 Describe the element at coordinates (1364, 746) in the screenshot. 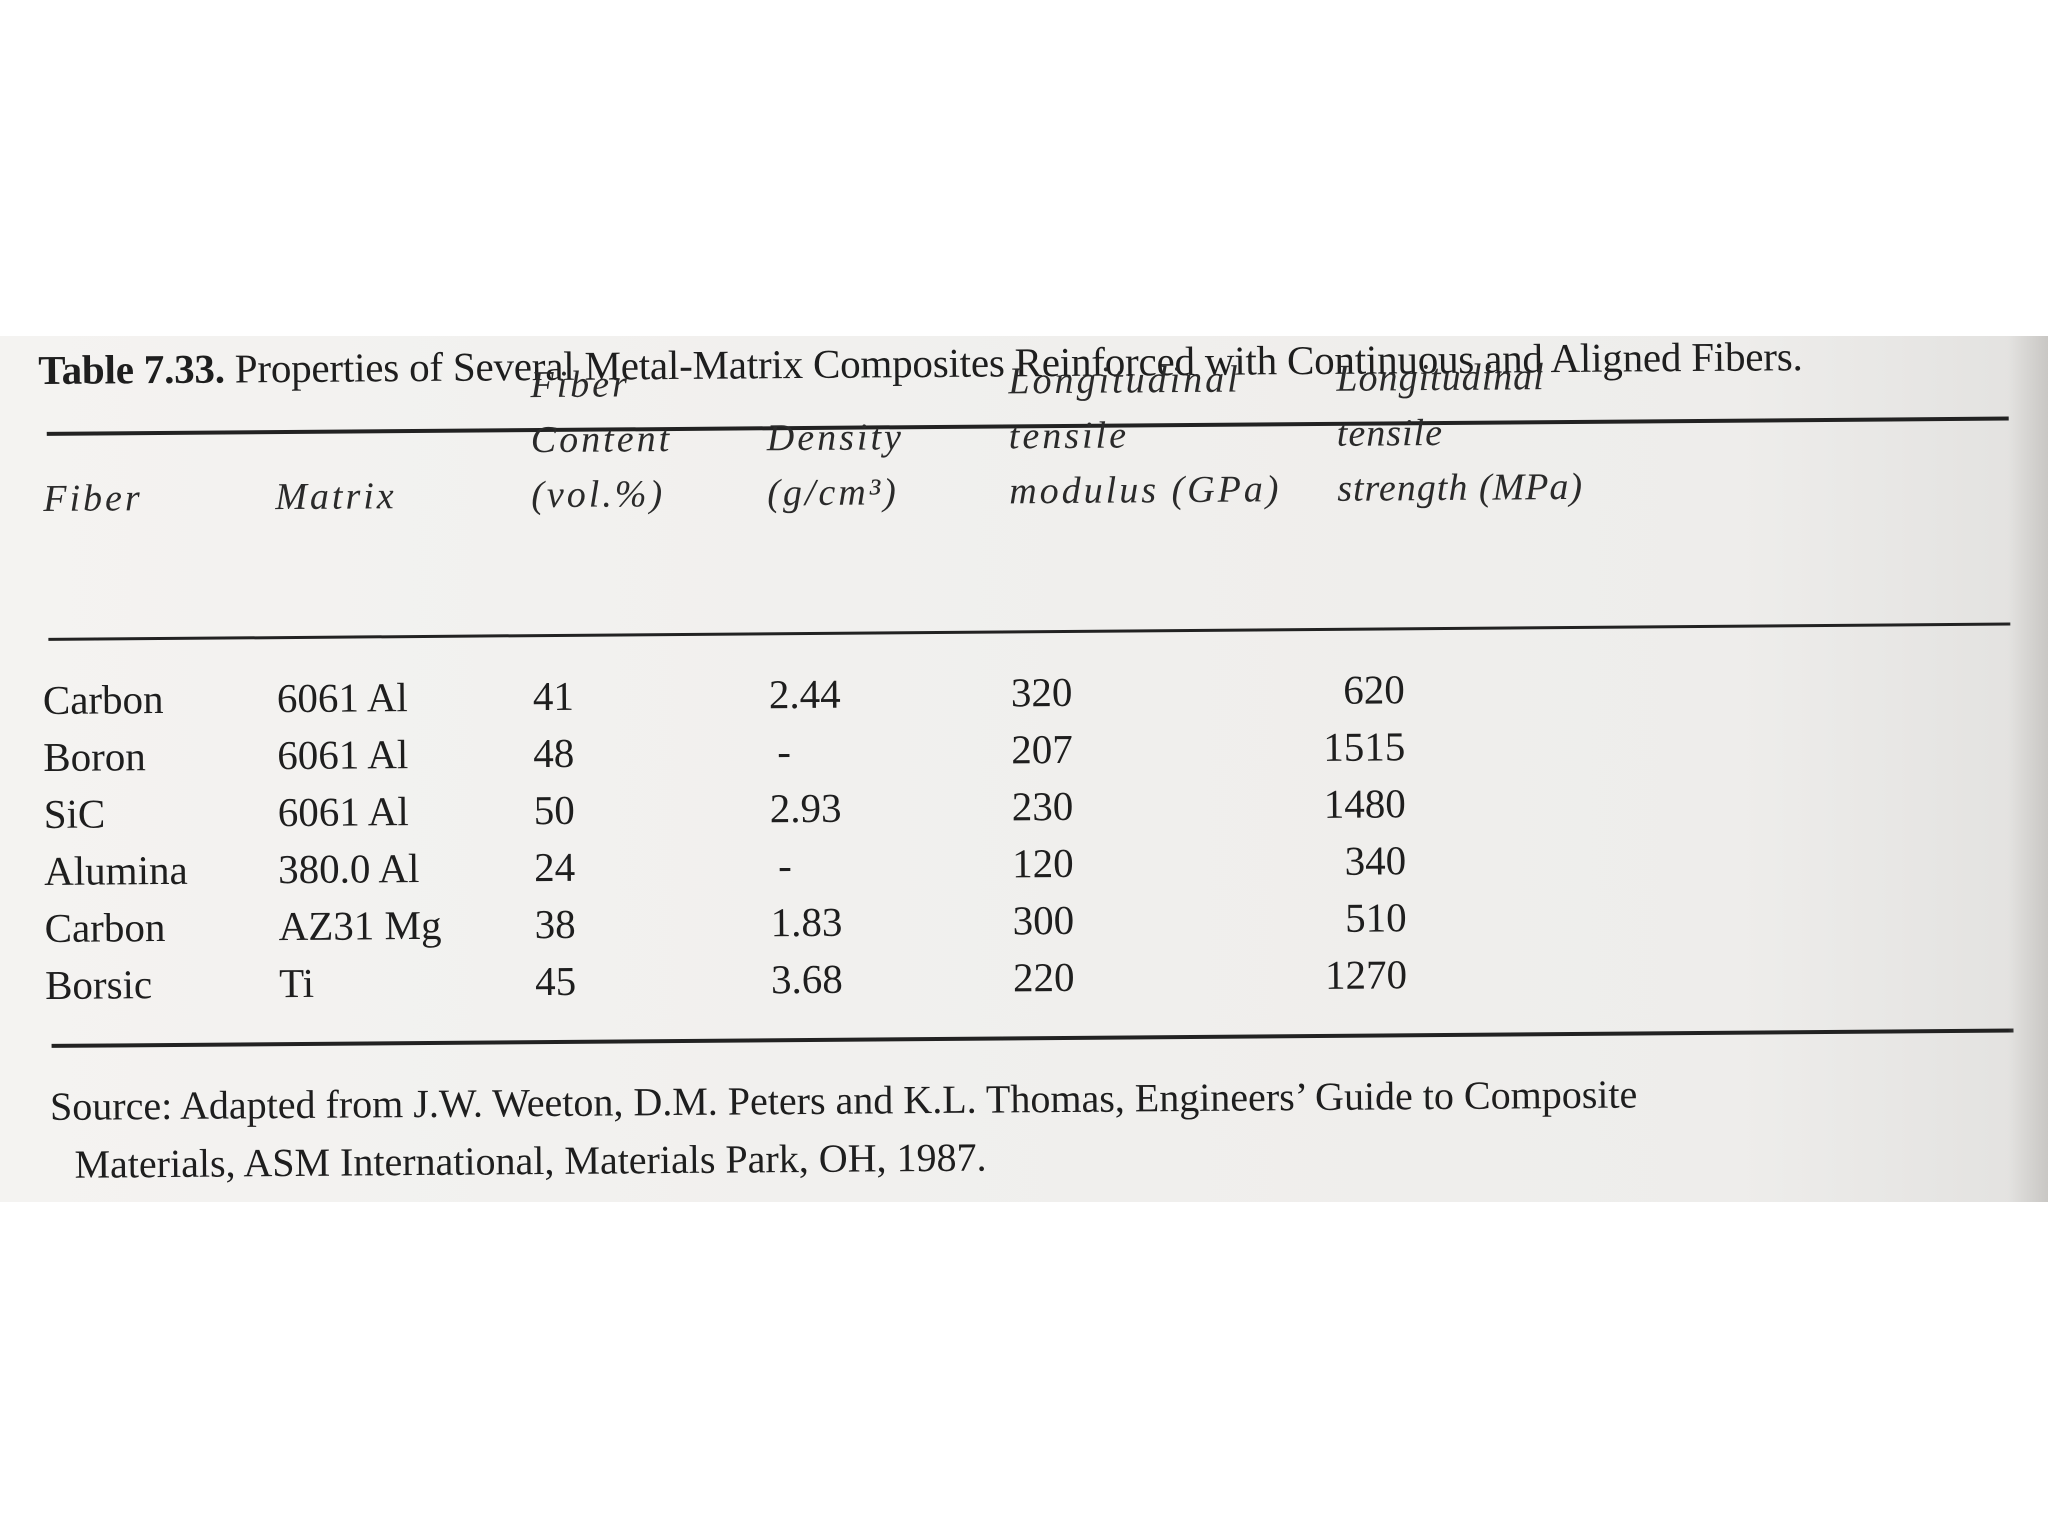

I see `cell-strength: 1515` at that location.